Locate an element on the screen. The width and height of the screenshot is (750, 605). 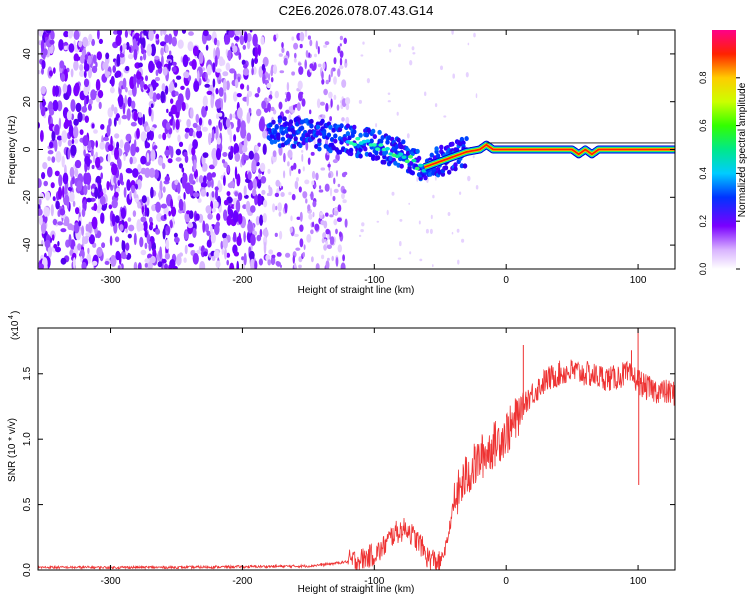
x-tick-label: 0 is located at coordinates (506, 280).